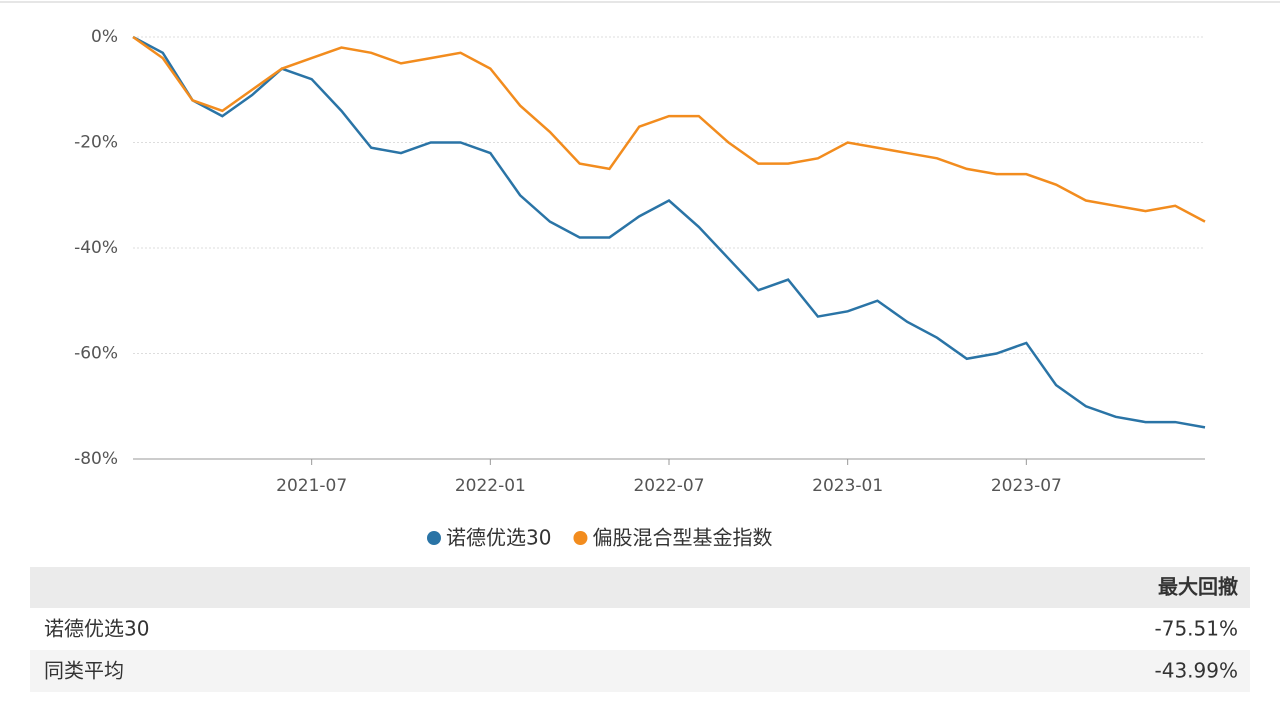 This screenshot has height=702, width=1280. What do you see at coordinates (96, 248) in the screenshot?
I see `y-tick-label: -40%` at bounding box center [96, 248].